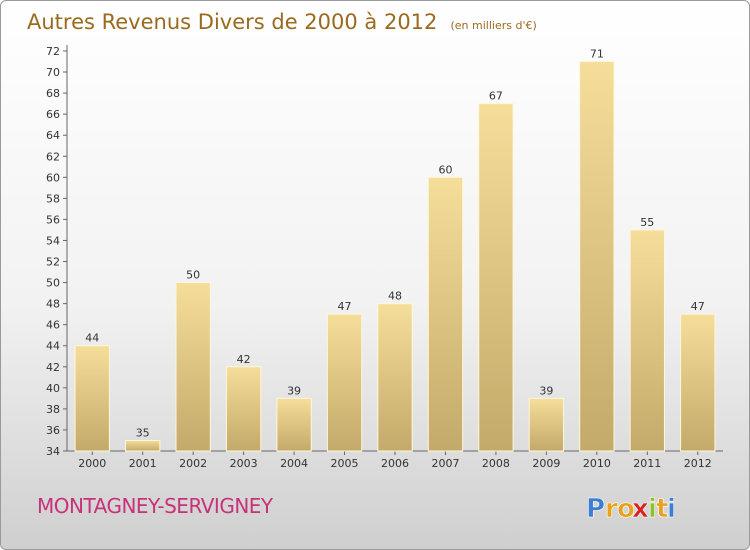 Image resolution: width=750 pixels, height=550 pixels. What do you see at coordinates (53, 114) in the screenshot?
I see `y-tick-label: 66` at bounding box center [53, 114].